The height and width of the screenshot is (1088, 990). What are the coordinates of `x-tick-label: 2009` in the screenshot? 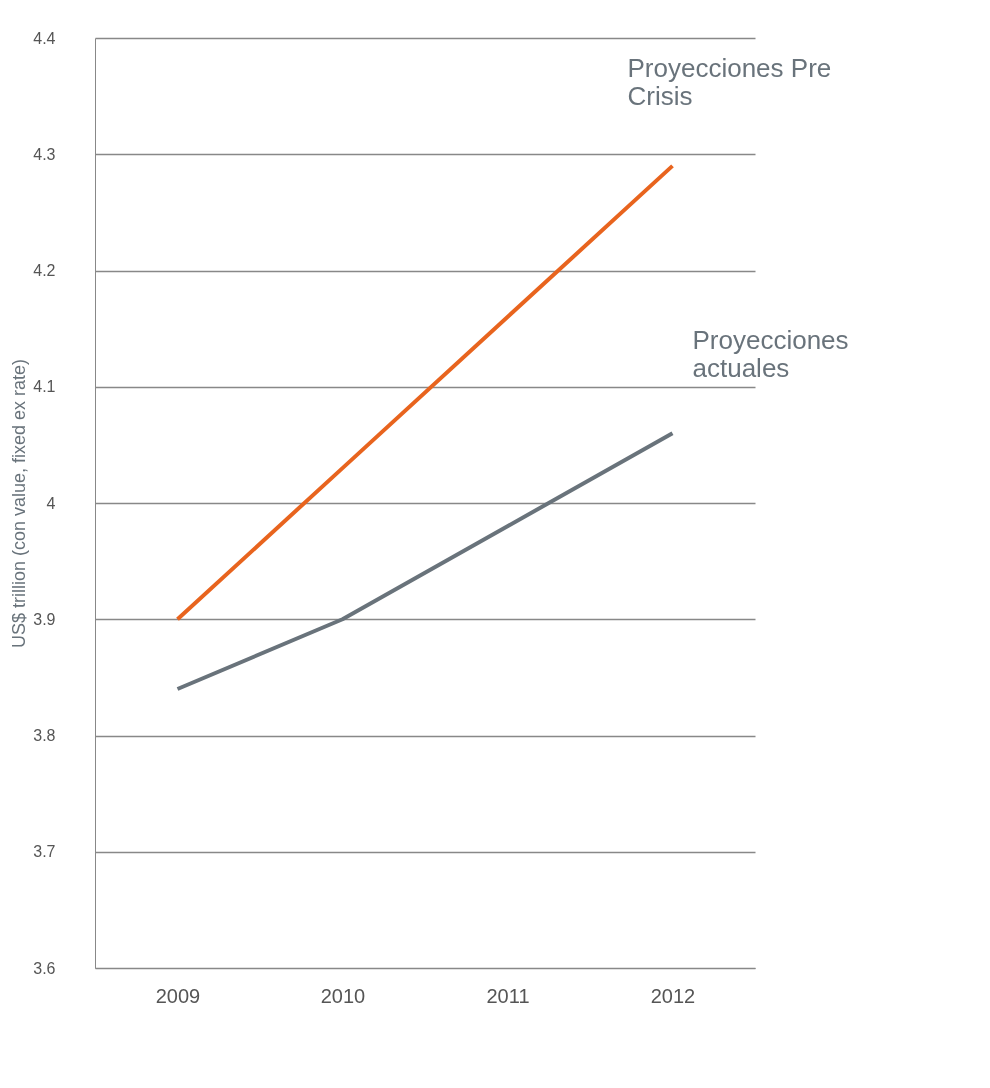 It's located at (178, 995).